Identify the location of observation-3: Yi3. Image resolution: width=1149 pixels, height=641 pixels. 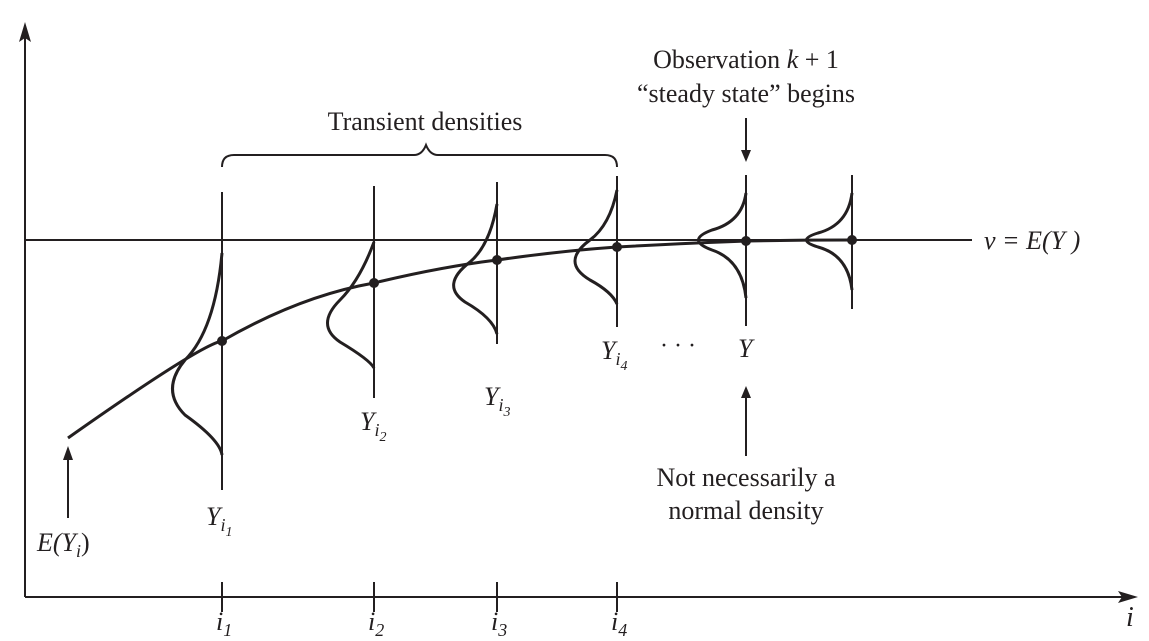
(481, 301).